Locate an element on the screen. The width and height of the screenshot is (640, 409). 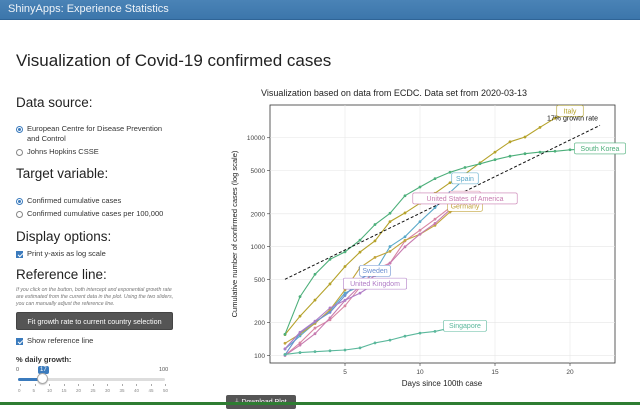
reference-line-label: 17% growth rate is located at coordinates (572, 118).